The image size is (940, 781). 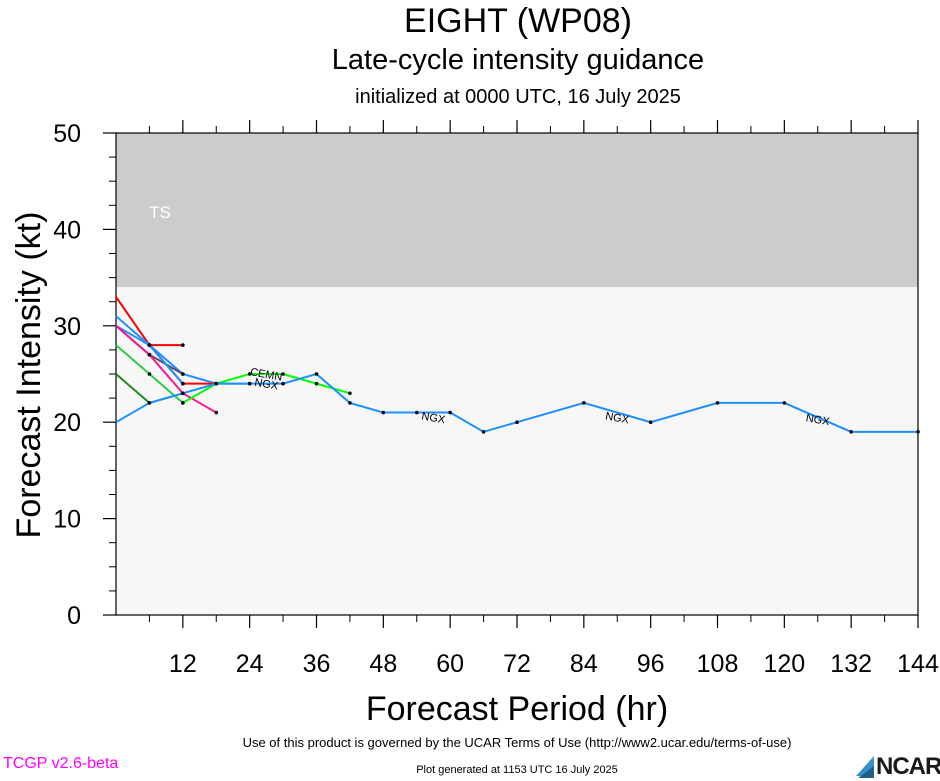 I want to click on ncar-logo-text: NCAR, so click(x=908, y=766).